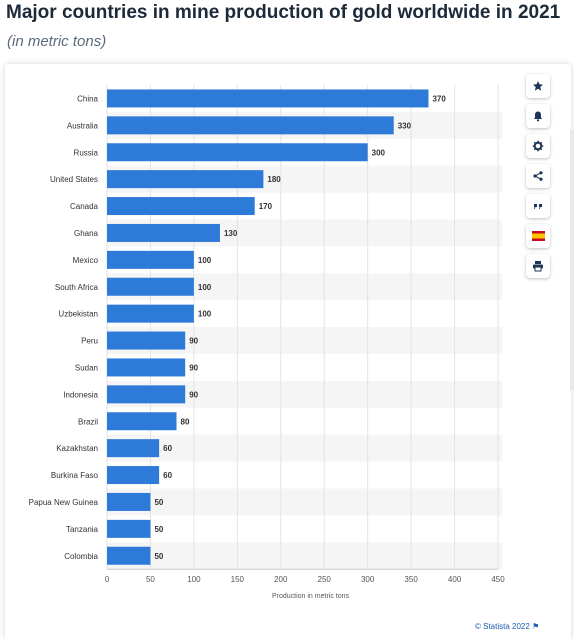 This screenshot has width=574, height=639. What do you see at coordinates (81, 556) in the screenshot?
I see `category-label: Colombia` at bounding box center [81, 556].